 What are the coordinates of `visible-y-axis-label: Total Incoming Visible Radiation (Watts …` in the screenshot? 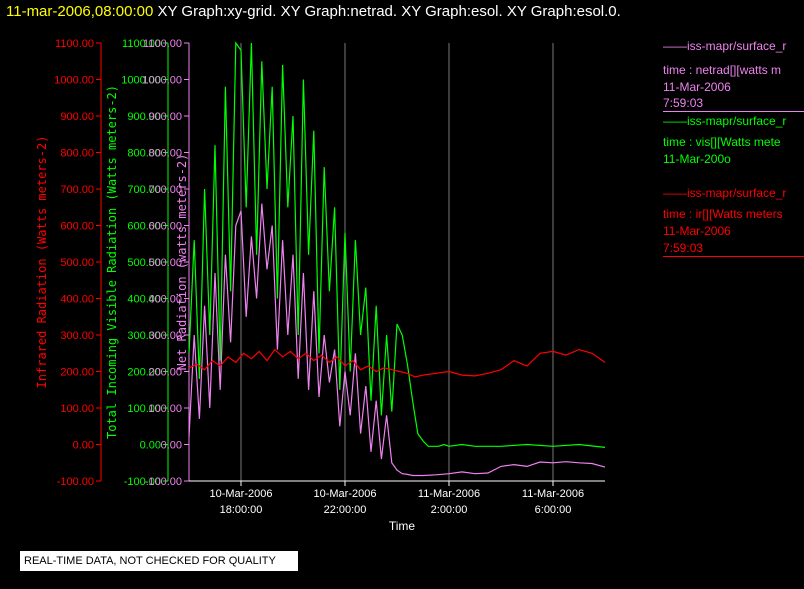 It's located at (112, 262).